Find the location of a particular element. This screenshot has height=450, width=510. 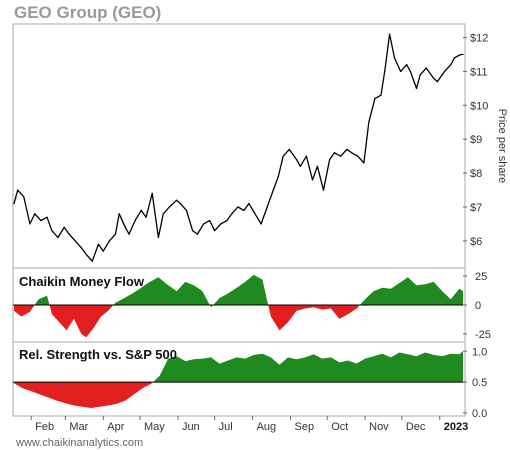

rs-ytick-label: 0.5 is located at coordinates (479, 383).